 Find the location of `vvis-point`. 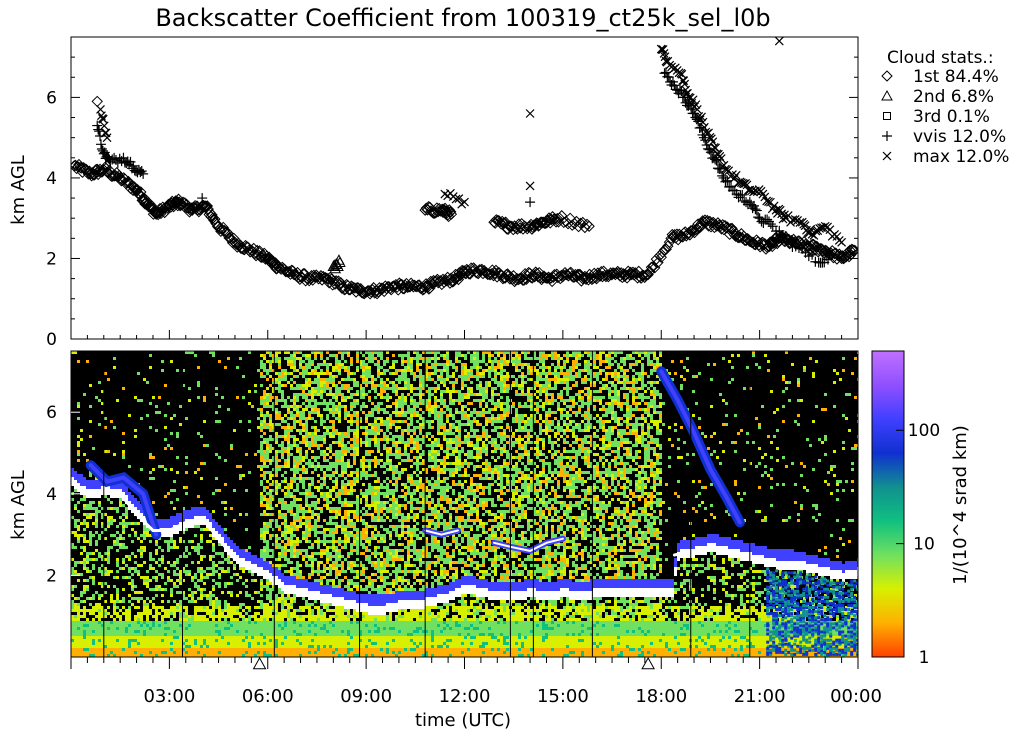

vvis-point is located at coordinates (133, 165).